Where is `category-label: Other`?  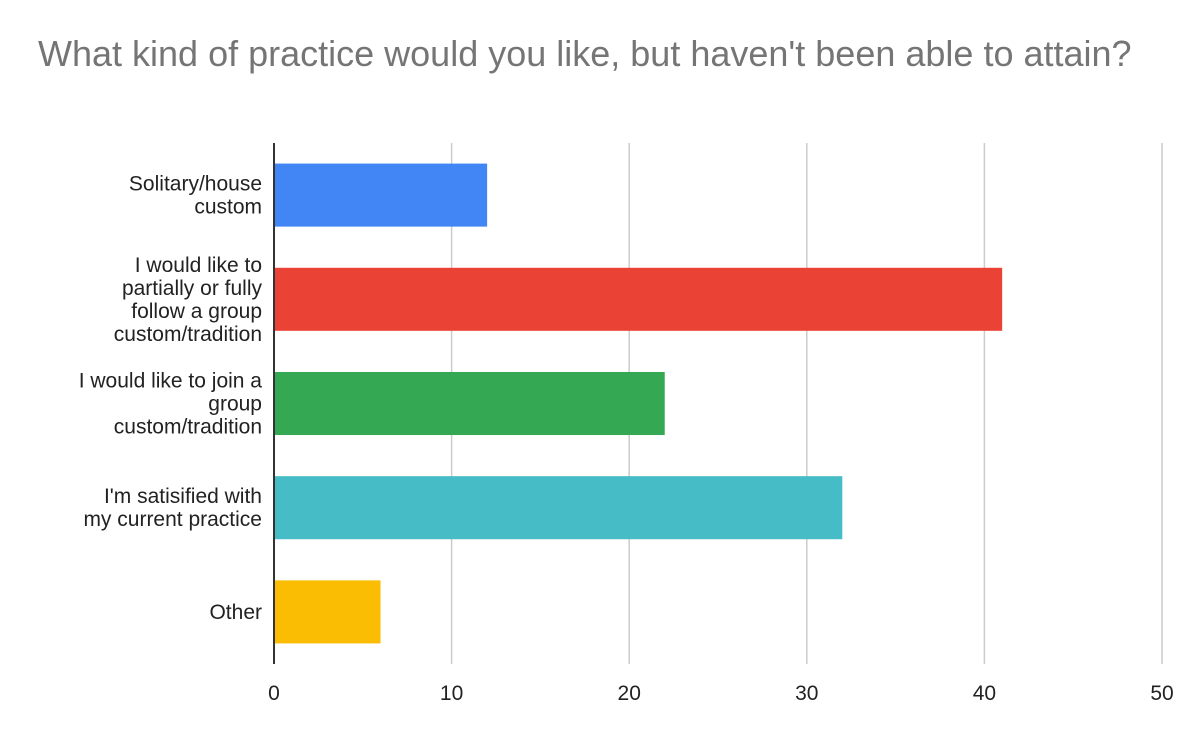 category-label: Other is located at coordinates (235, 612).